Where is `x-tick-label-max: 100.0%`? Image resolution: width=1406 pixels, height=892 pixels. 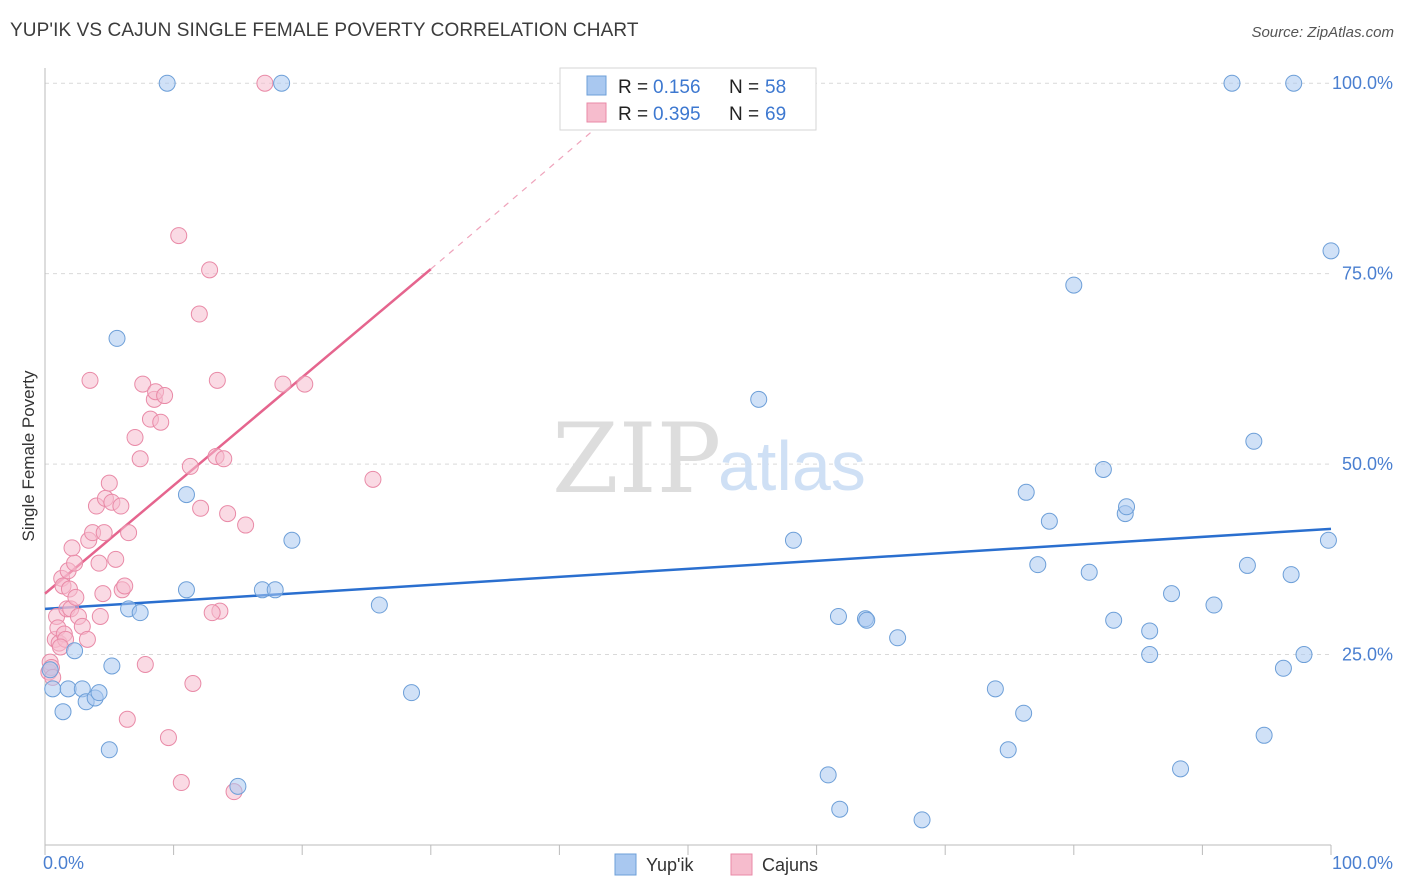 x-tick-label-max: 100.0% is located at coordinates (1362, 863).